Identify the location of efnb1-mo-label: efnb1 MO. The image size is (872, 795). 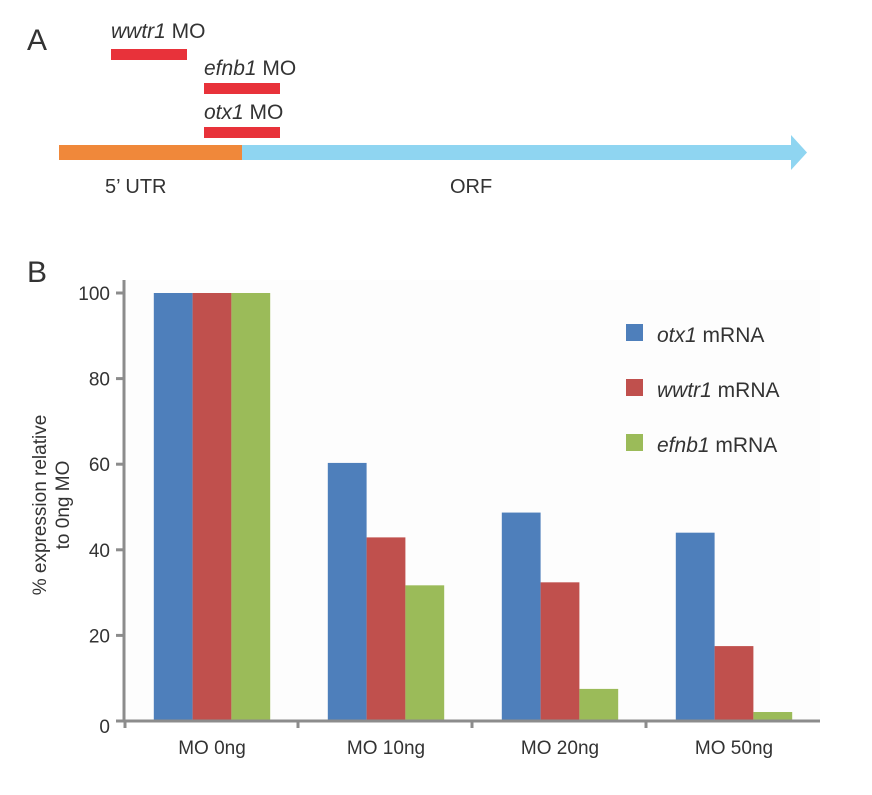
(250, 68).